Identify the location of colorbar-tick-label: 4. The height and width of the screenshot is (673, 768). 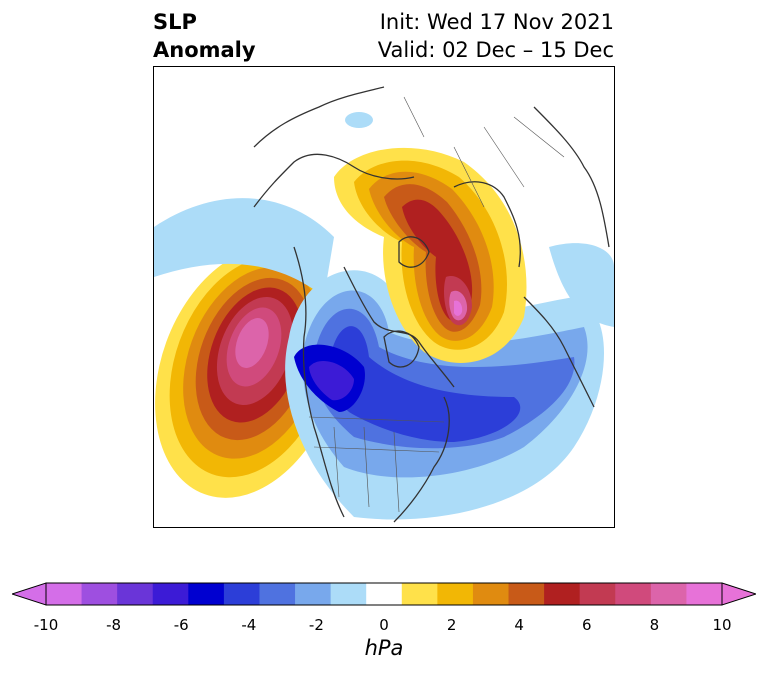
(519, 625).